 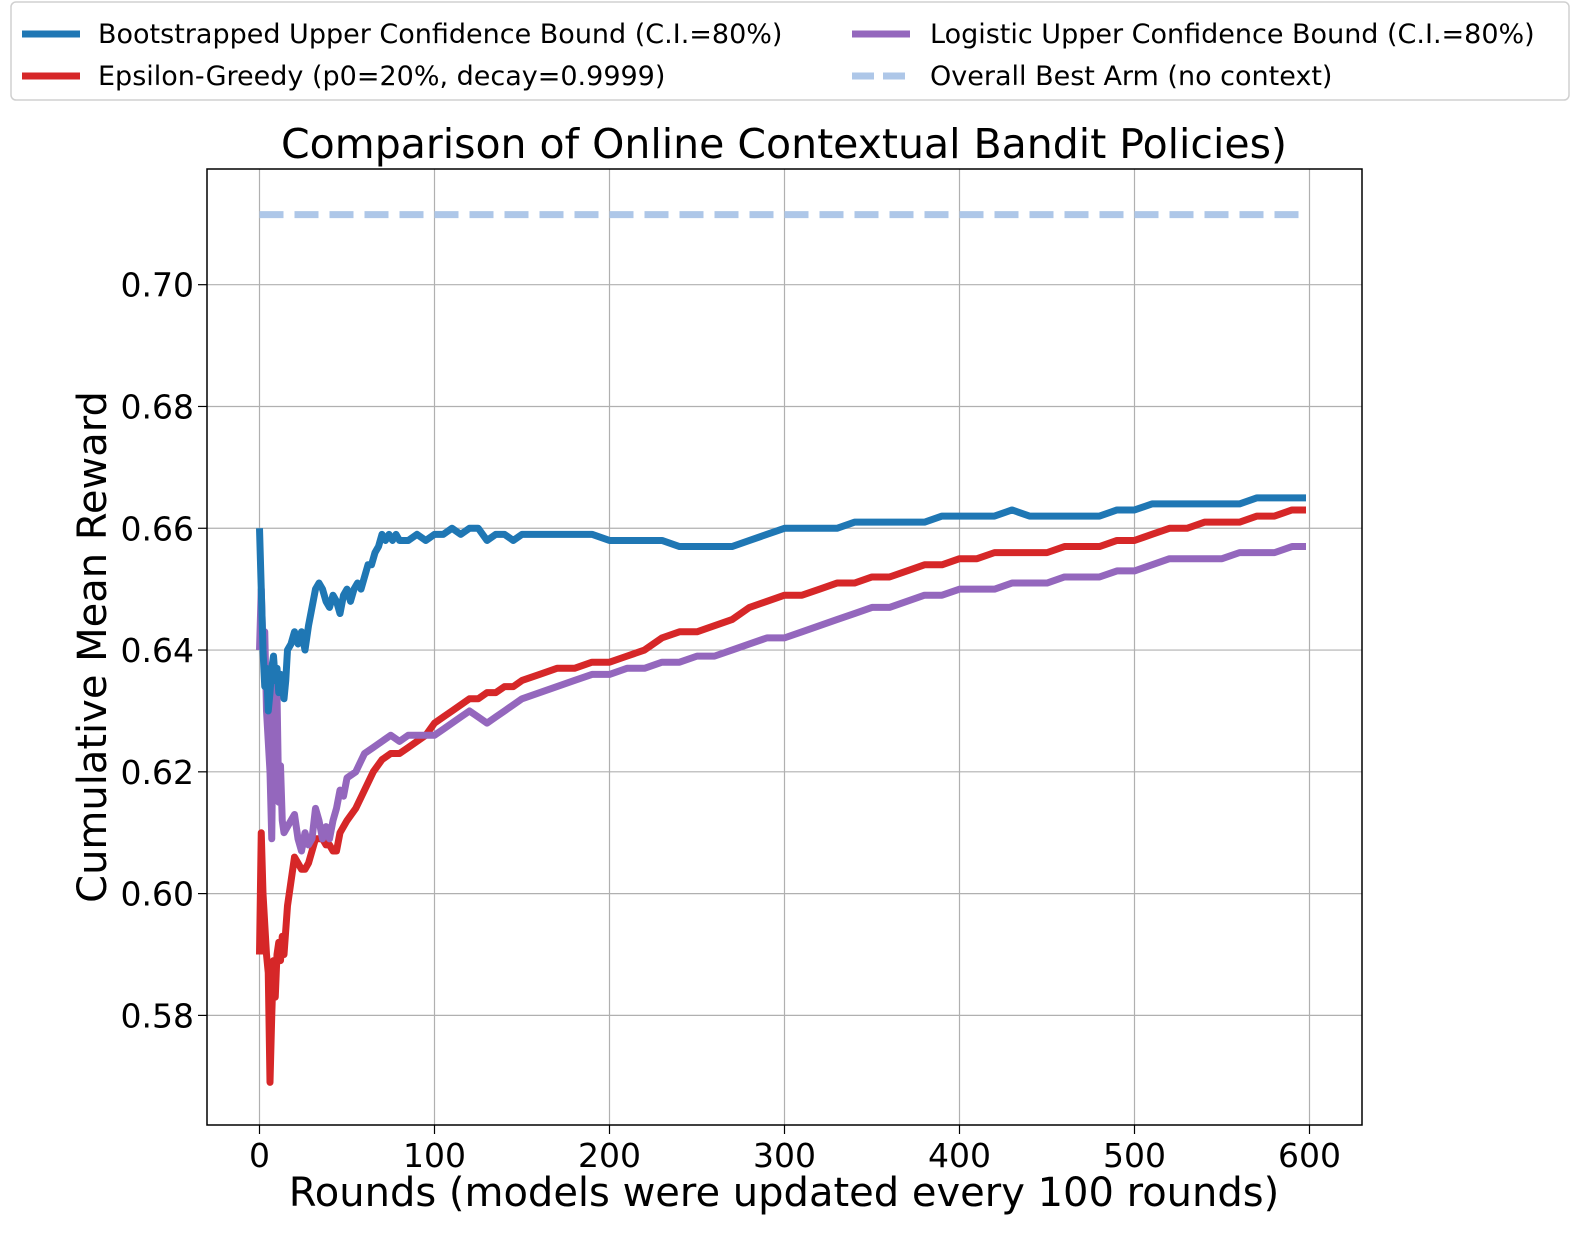 I want to click on legend-entry-overall-best-arm: Overall Best Arm (no context), so click(x=1092, y=76).